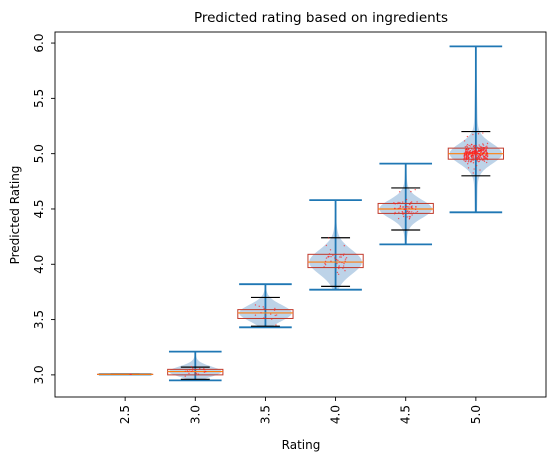  Describe the element at coordinates (321, 18) in the screenshot. I see `chart-title: Predicted rating based on ingredients` at that location.